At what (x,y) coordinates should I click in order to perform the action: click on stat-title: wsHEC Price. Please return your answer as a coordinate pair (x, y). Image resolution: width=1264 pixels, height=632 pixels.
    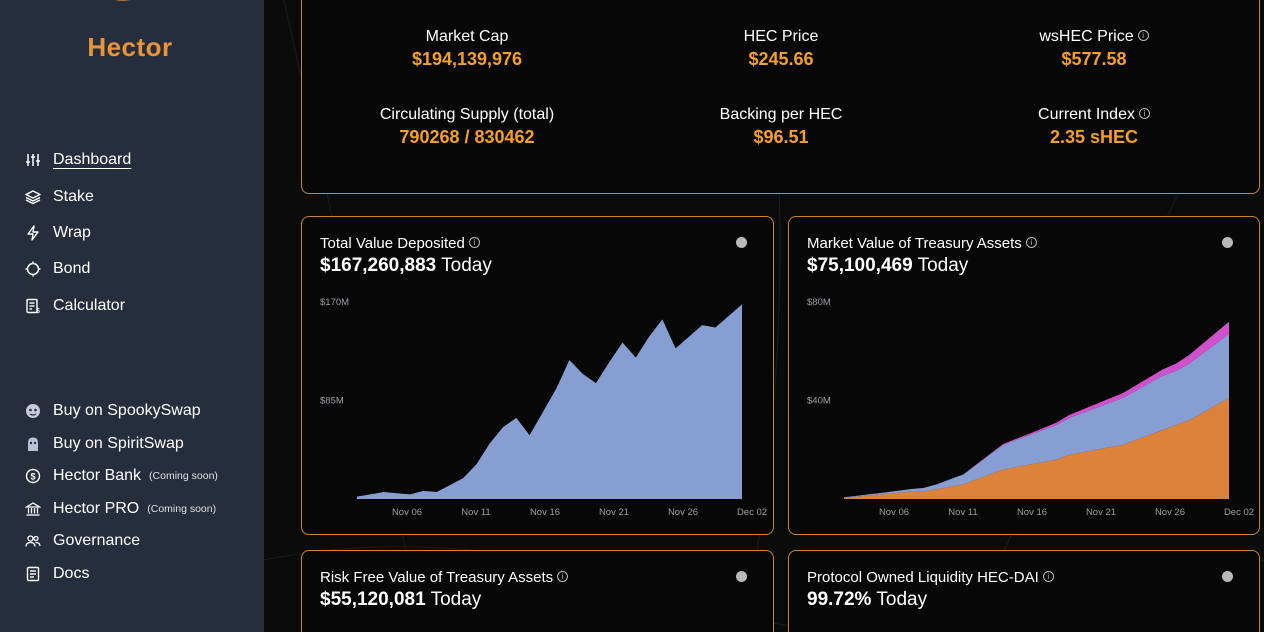
    Looking at the image, I should click on (1086, 36).